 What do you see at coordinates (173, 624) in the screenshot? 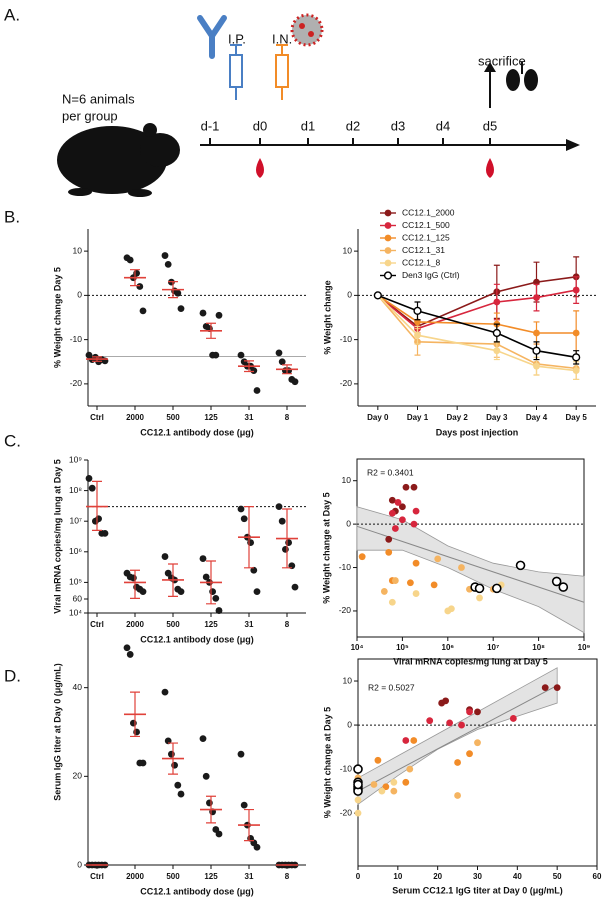
I see `x-tick-label: 500` at bounding box center [173, 624].